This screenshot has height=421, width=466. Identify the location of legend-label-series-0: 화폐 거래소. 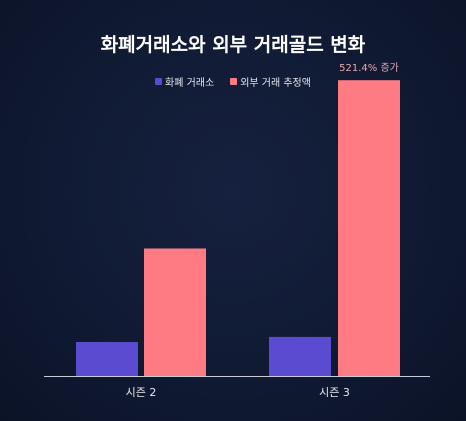
(190, 83).